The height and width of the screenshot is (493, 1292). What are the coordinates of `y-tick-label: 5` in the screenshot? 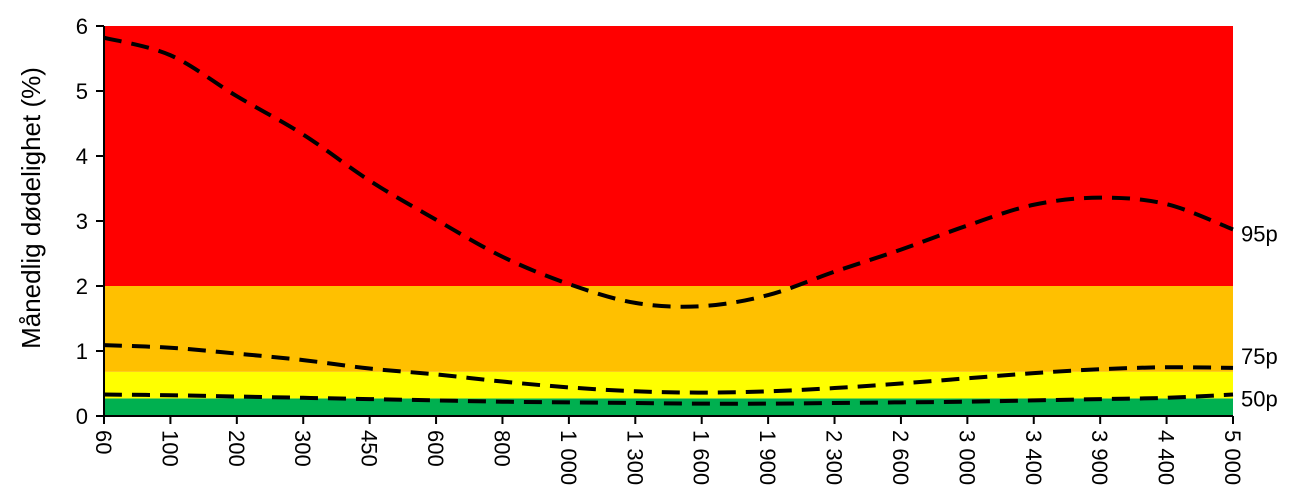 It's located at (82, 91).